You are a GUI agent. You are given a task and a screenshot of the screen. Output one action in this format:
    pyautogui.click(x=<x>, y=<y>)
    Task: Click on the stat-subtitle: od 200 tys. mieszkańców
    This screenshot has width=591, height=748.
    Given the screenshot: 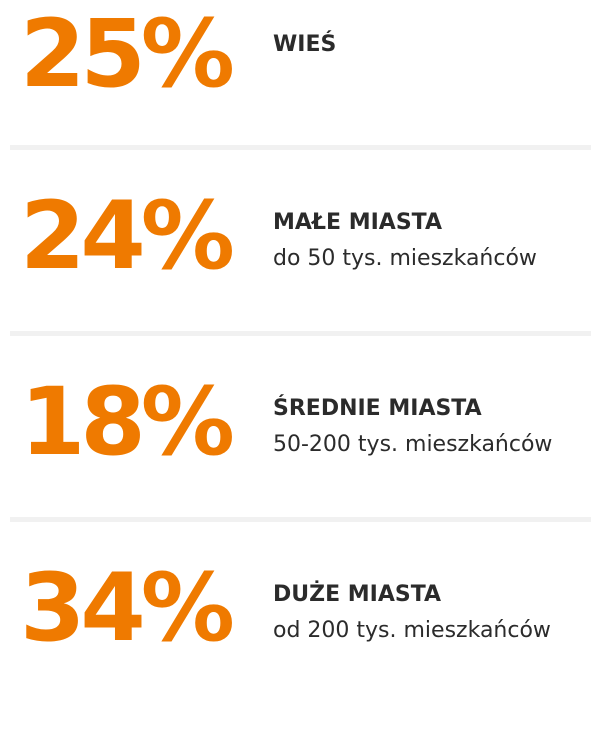 What is the action you would take?
    pyautogui.click(x=412, y=630)
    